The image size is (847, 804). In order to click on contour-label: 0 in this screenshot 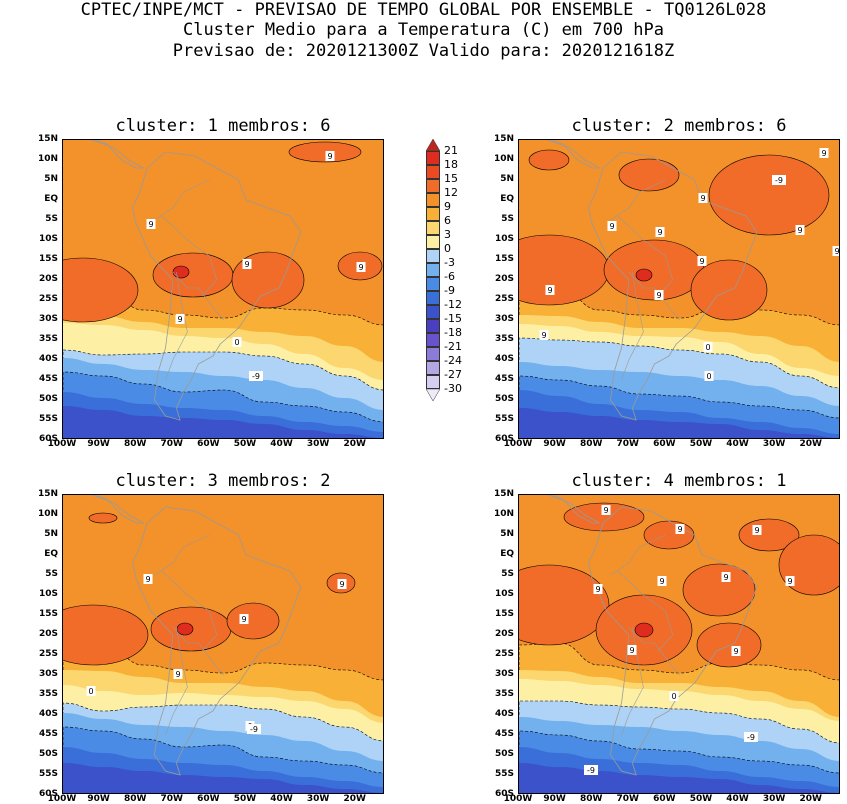, I will do `click(91, 691)`.